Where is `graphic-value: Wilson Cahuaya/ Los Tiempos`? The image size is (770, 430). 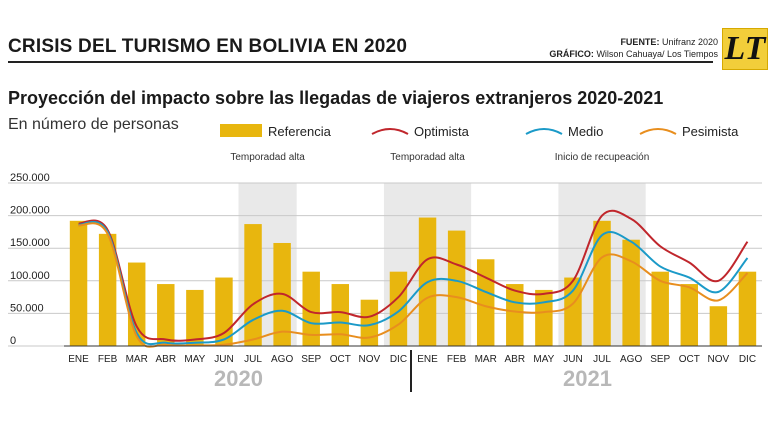
graphic-value: Wilson Cahuaya/ Los Tiempos is located at coordinates (657, 54).